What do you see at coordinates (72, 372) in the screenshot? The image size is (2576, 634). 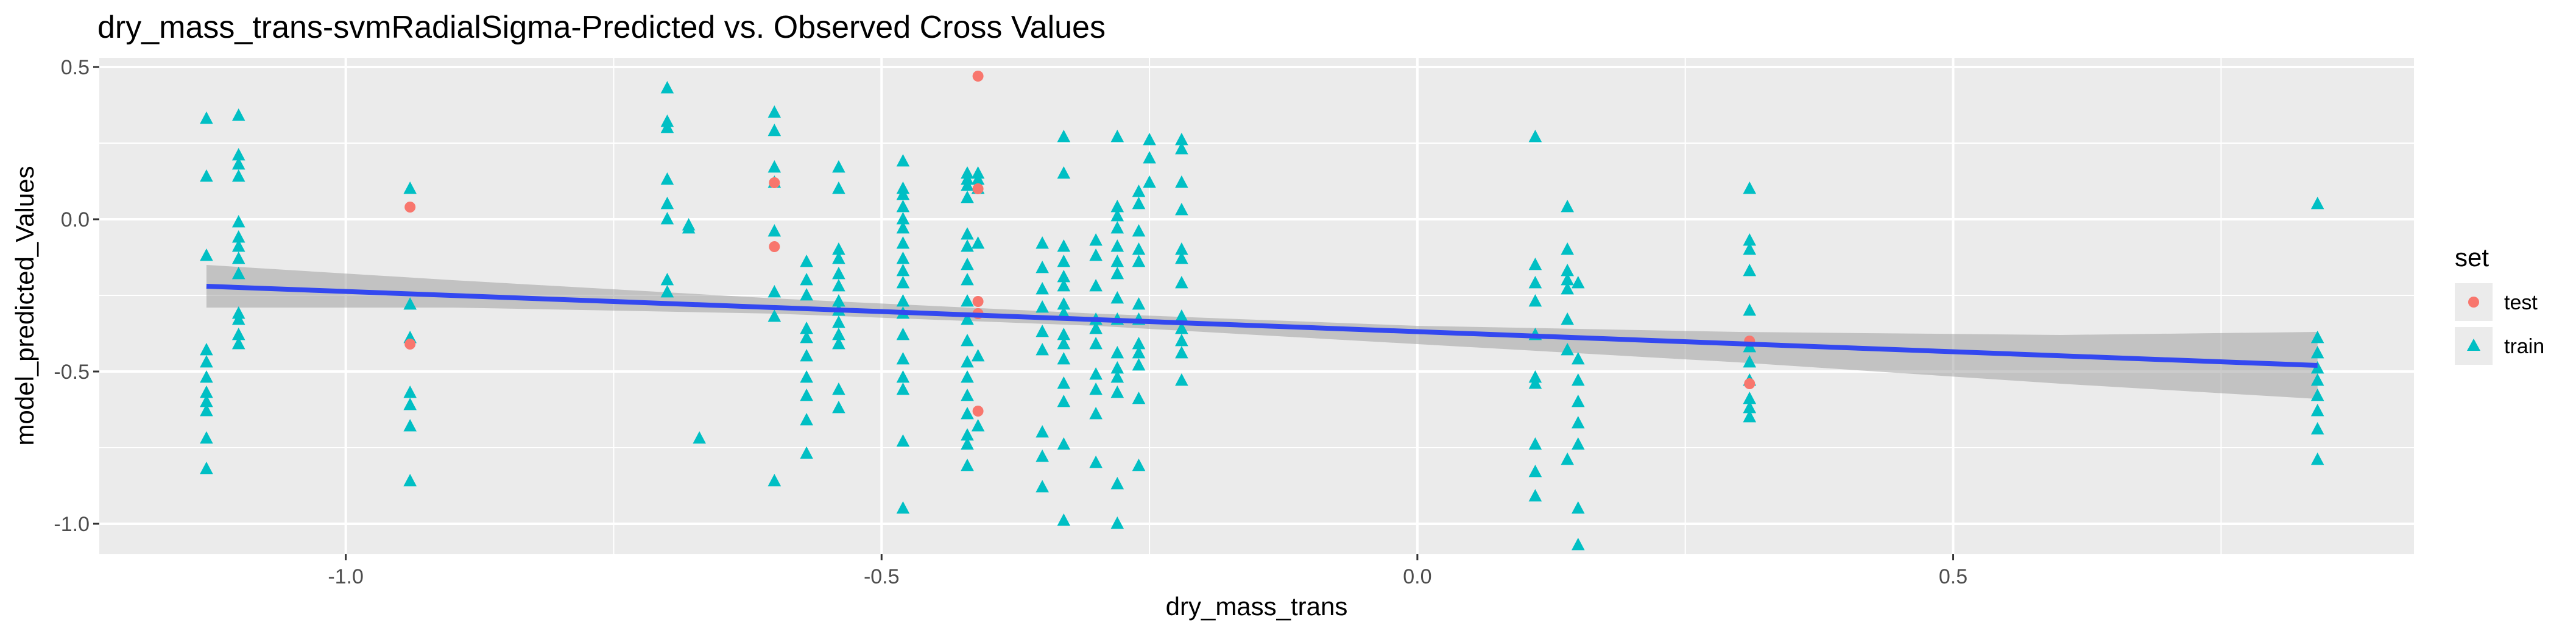 I see `y-tick-label: -0.5` at bounding box center [72, 372].